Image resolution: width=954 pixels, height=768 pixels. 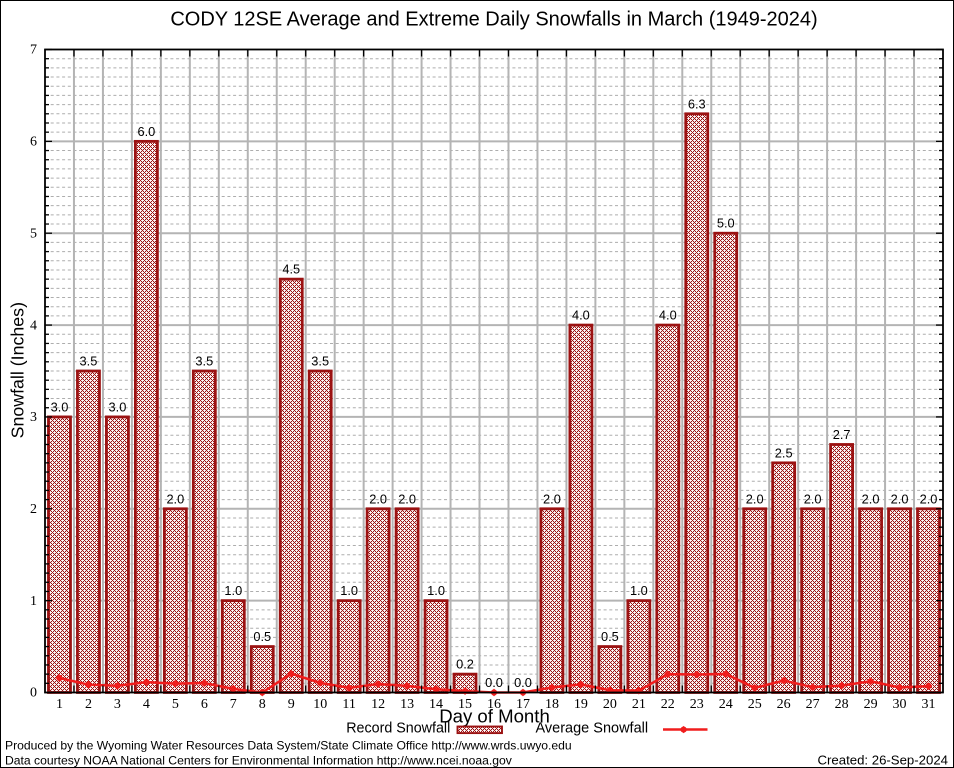 I want to click on svg-text: 31, so click(x=929, y=704).